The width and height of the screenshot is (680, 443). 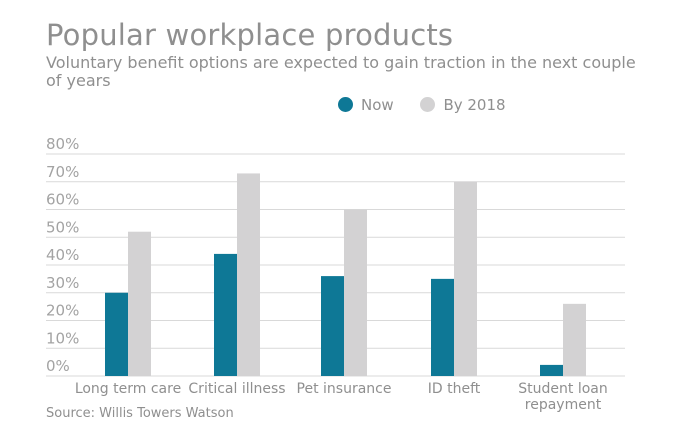 I want to click on legend-item-now: Now, so click(x=366, y=105).